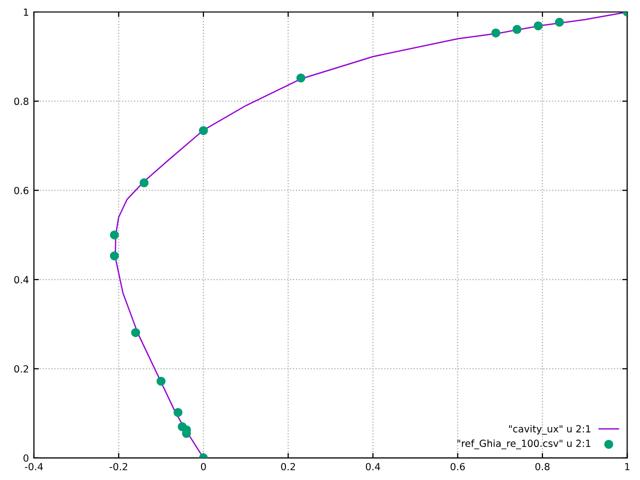 The image size is (640, 480). Describe the element at coordinates (21, 280) in the screenshot. I see `y-tick-label: 0.4` at that location.